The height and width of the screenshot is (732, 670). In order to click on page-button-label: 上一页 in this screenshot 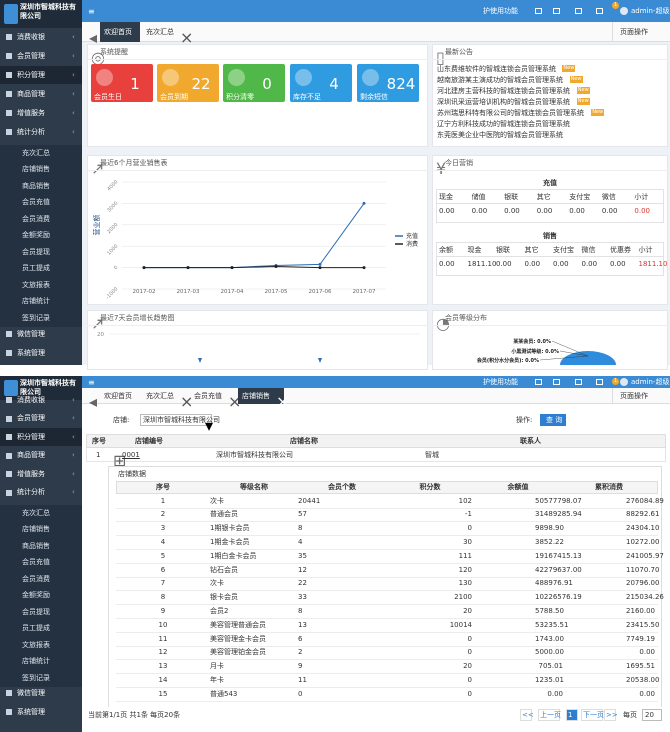, I will do `click(550, 714)`.